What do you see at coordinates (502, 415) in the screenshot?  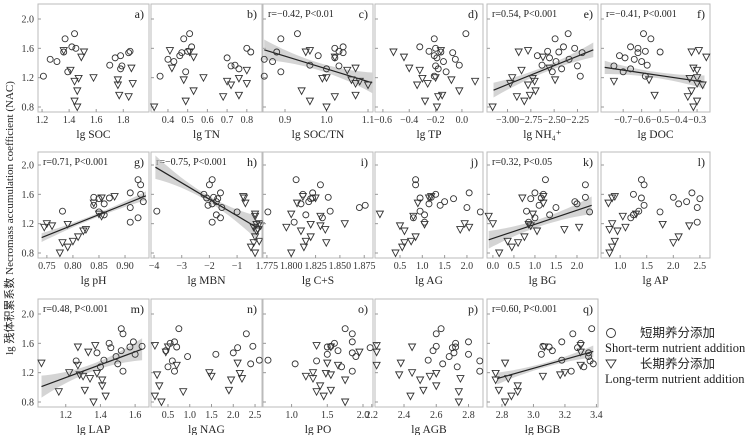 I see `x-tick-label: 2.8` at bounding box center [502, 415].